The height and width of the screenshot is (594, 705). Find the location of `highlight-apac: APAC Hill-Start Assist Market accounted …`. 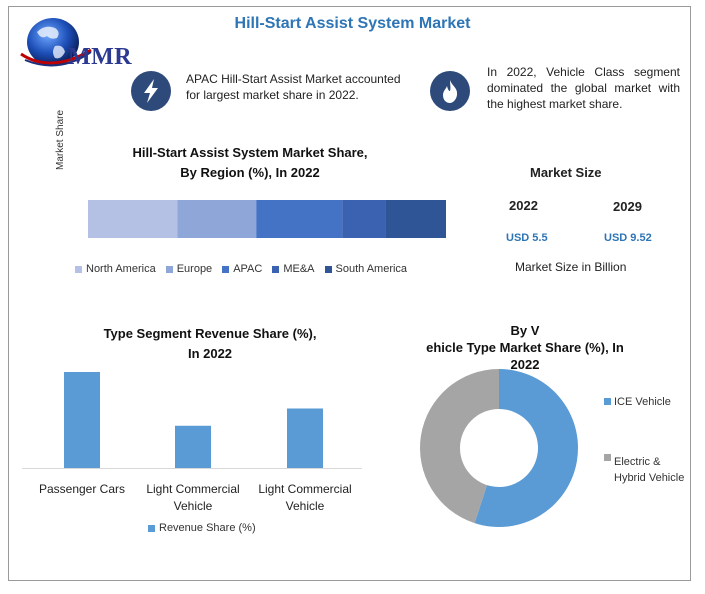

highlight-apac: APAC Hill-Start Assist Market accounted … is located at coordinates (293, 87).